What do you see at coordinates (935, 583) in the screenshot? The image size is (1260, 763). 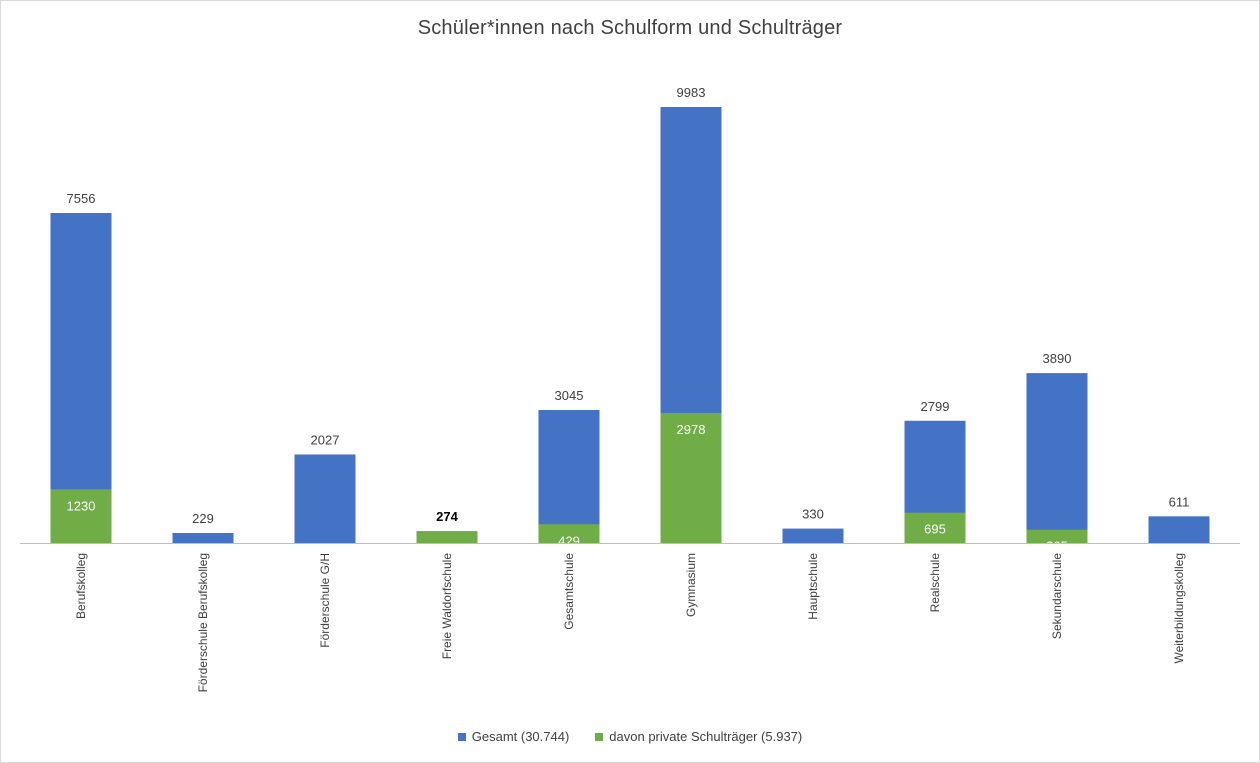 I see `x-tick-label: Realschule` at bounding box center [935, 583].